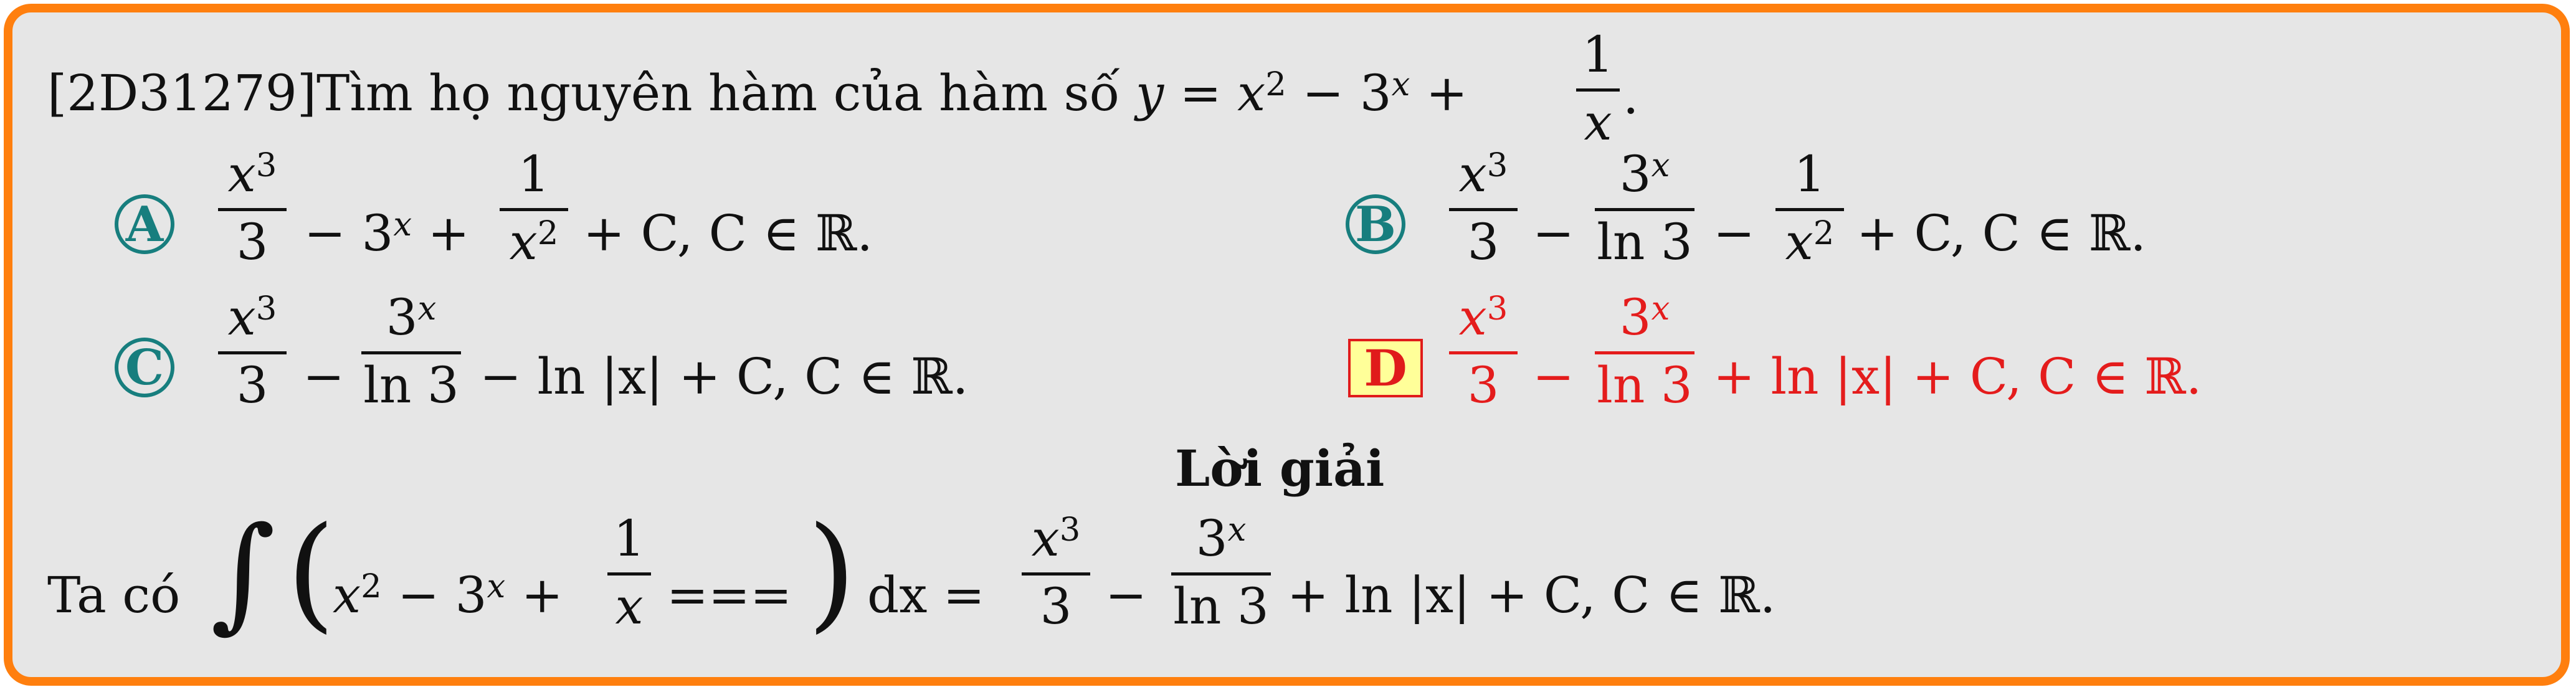 The height and width of the screenshot is (687, 2576). I want to click on option-b-minus2: −, so click(1734, 233).